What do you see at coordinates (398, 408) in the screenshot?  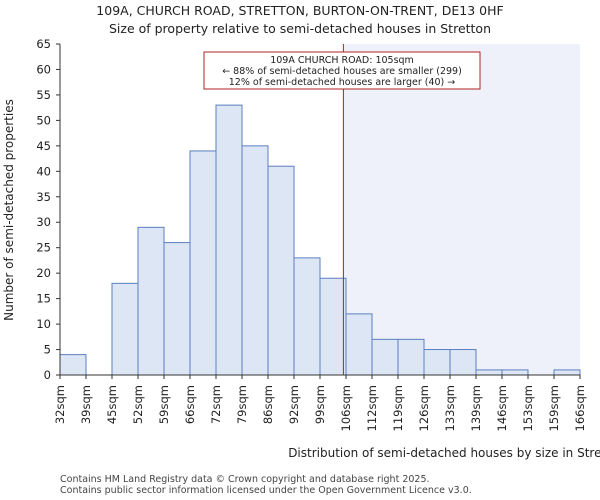 I see `x-tick-label-119sqm: 119sqm` at bounding box center [398, 408].